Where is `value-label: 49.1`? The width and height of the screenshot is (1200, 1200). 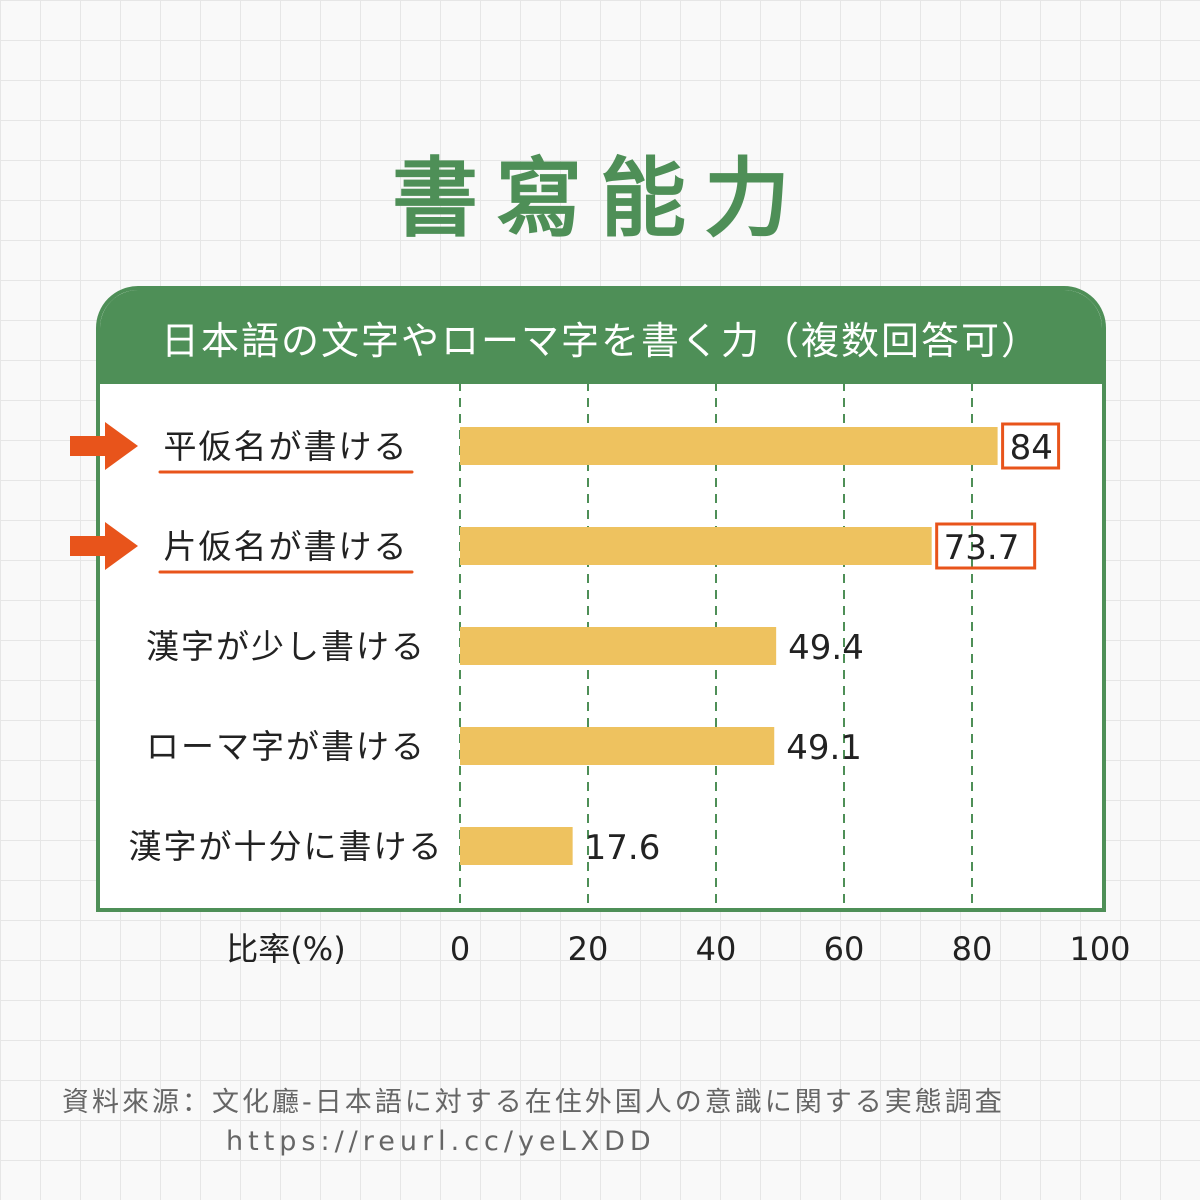 value-label: 49.1 is located at coordinates (824, 748).